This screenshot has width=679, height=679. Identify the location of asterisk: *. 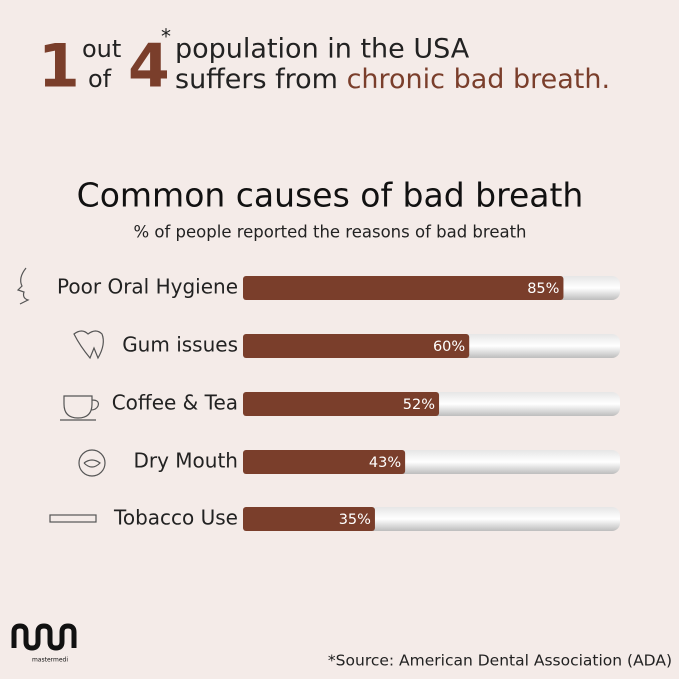
(166, 37).